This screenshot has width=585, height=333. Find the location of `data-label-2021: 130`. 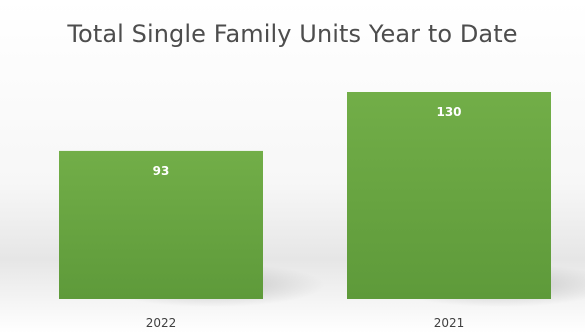

data-label-2021: 130 is located at coordinates (448, 112).